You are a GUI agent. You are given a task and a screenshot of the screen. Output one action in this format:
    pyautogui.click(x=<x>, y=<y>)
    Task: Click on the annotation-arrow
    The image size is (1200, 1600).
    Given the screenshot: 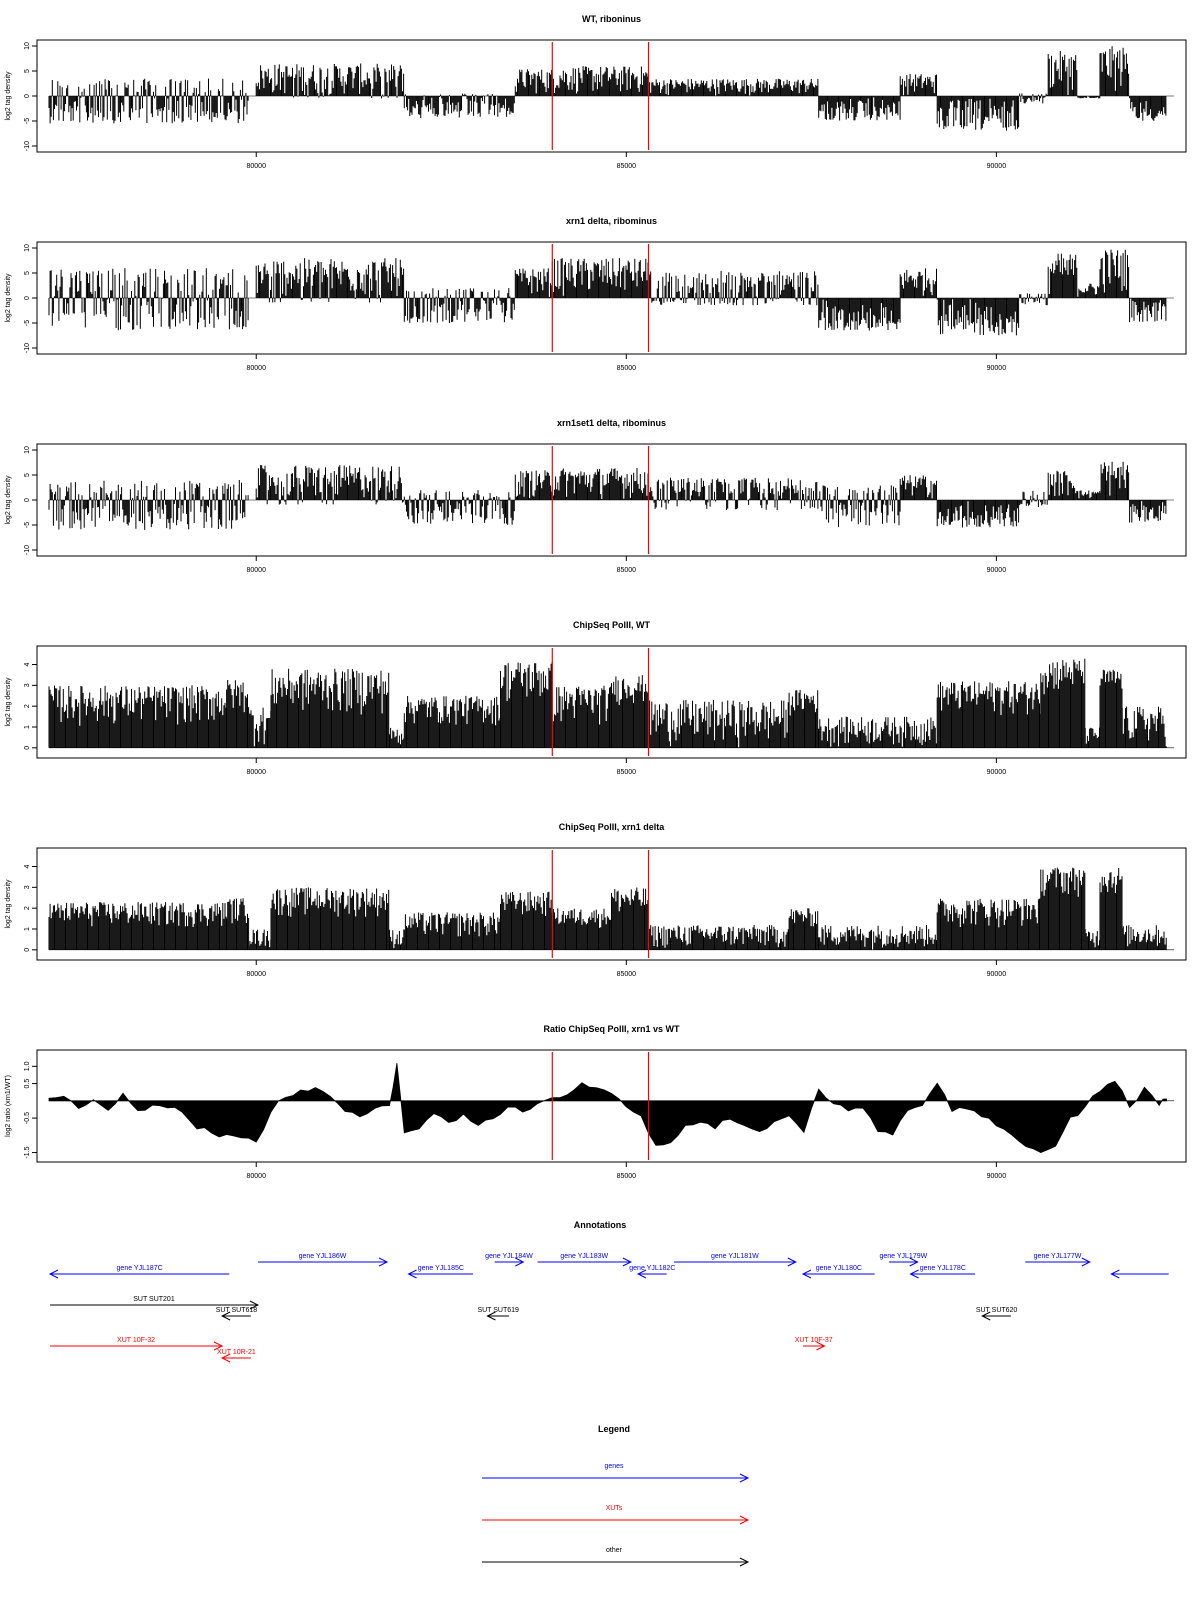 What is the action you would take?
    pyautogui.click(x=1139, y=1274)
    